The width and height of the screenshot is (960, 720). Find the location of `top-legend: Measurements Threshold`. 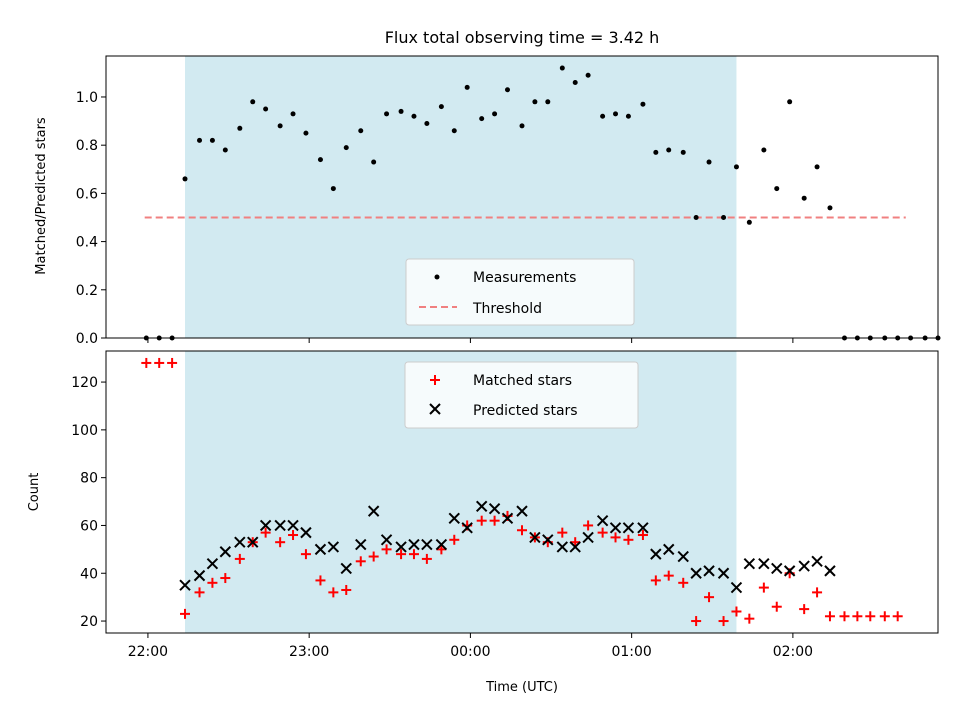

top-legend: Measurements Threshold is located at coordinates (520, 292).